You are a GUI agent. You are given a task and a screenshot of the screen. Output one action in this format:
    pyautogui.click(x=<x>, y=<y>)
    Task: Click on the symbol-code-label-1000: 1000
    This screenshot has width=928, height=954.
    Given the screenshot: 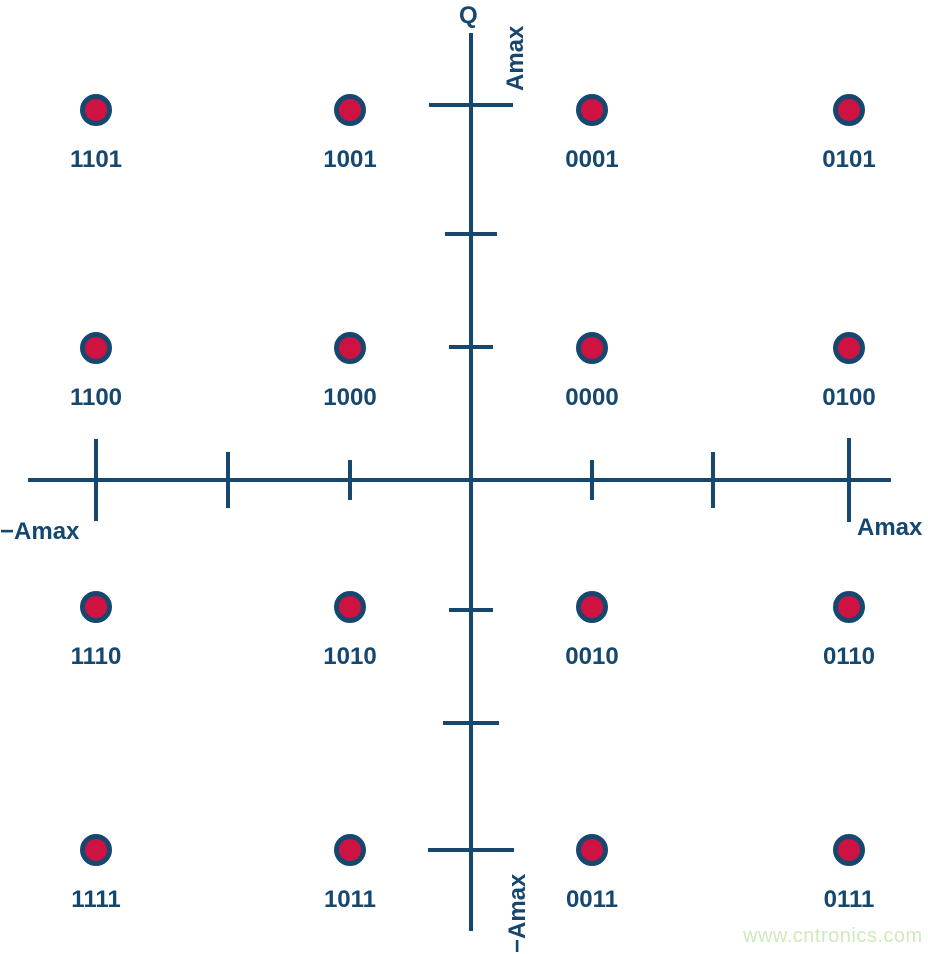 What is the action you would take?
    pyautogui.click(x=350, y=397)
    